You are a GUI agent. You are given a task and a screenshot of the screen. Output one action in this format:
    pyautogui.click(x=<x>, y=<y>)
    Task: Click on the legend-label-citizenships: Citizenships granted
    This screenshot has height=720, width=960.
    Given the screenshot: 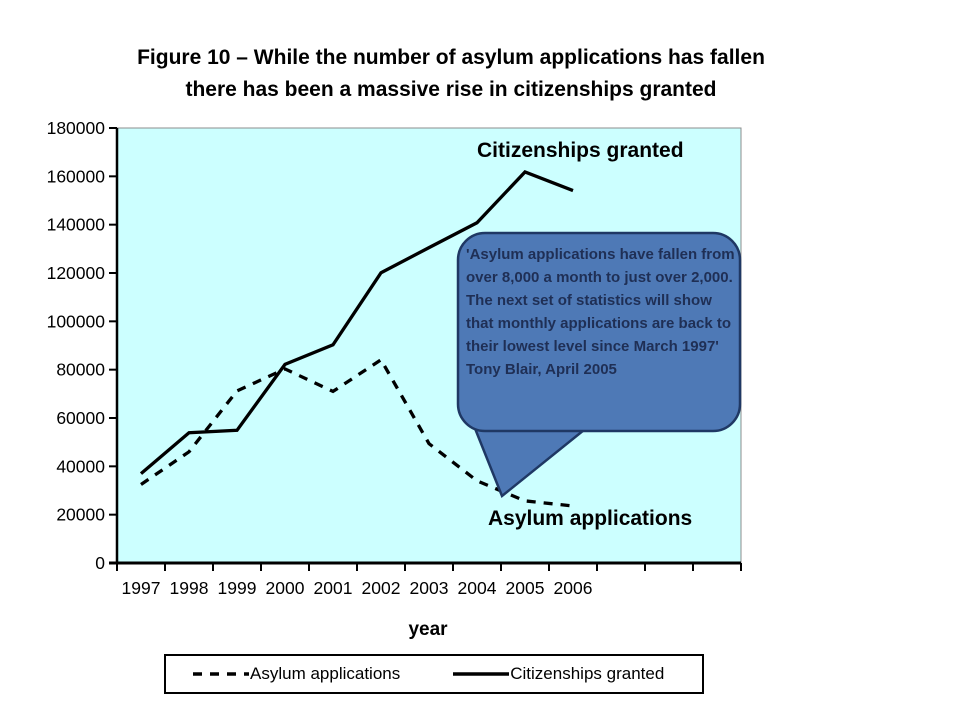 What is the action you would take?
    pyautogui.click(x=587, y=673)
    